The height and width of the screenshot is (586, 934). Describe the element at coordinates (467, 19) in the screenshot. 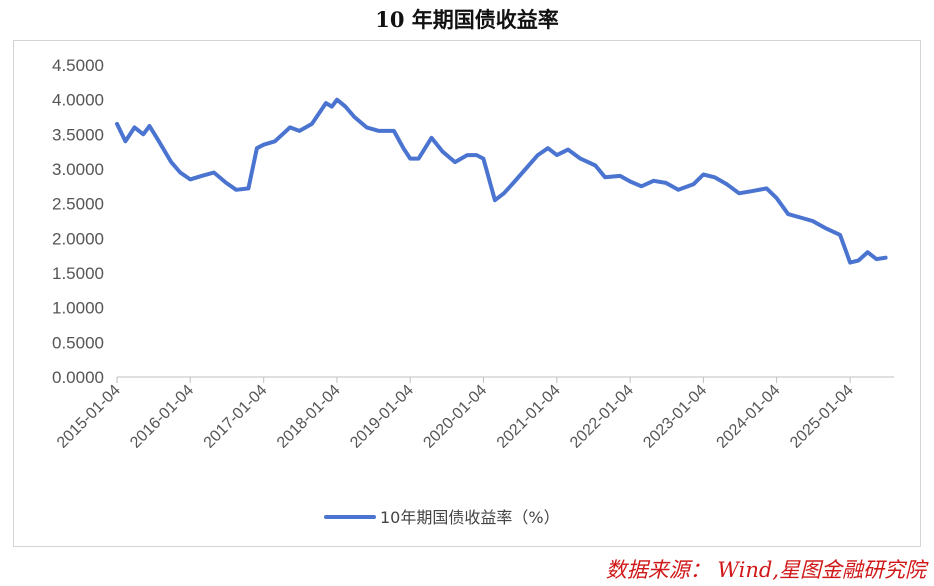

I see `chart-title: 10 年期国债收益率` at that location.